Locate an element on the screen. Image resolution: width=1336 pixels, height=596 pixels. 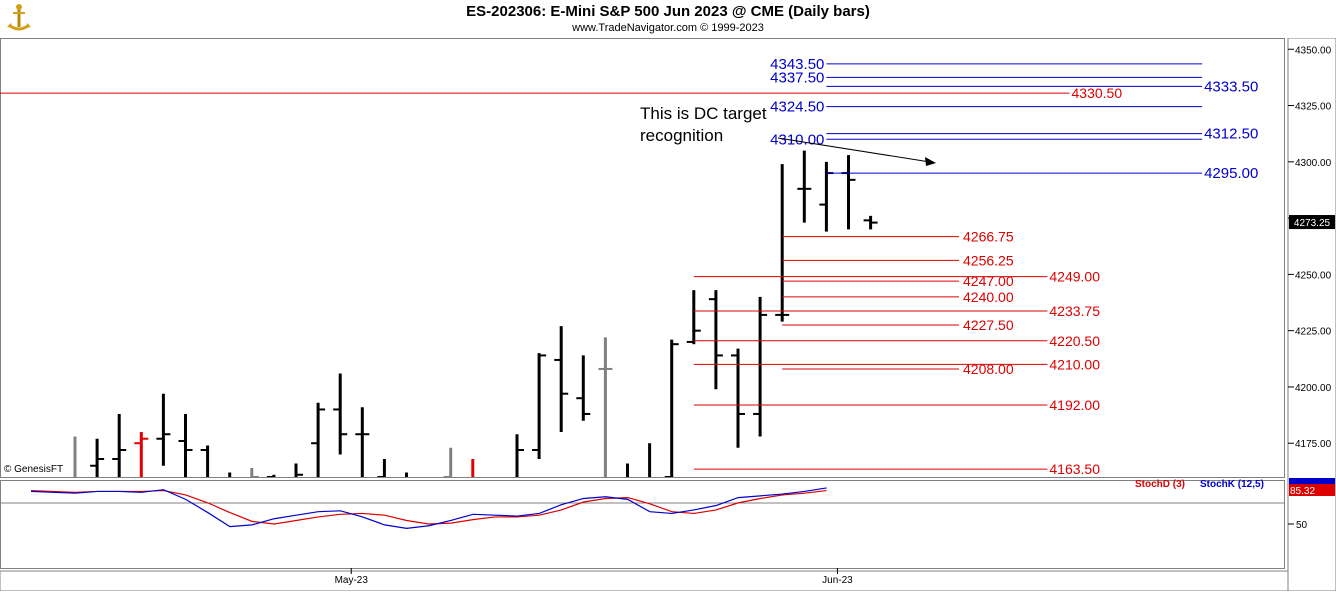
price-level-label: 4208.00 is located at coordinates (988, 369).